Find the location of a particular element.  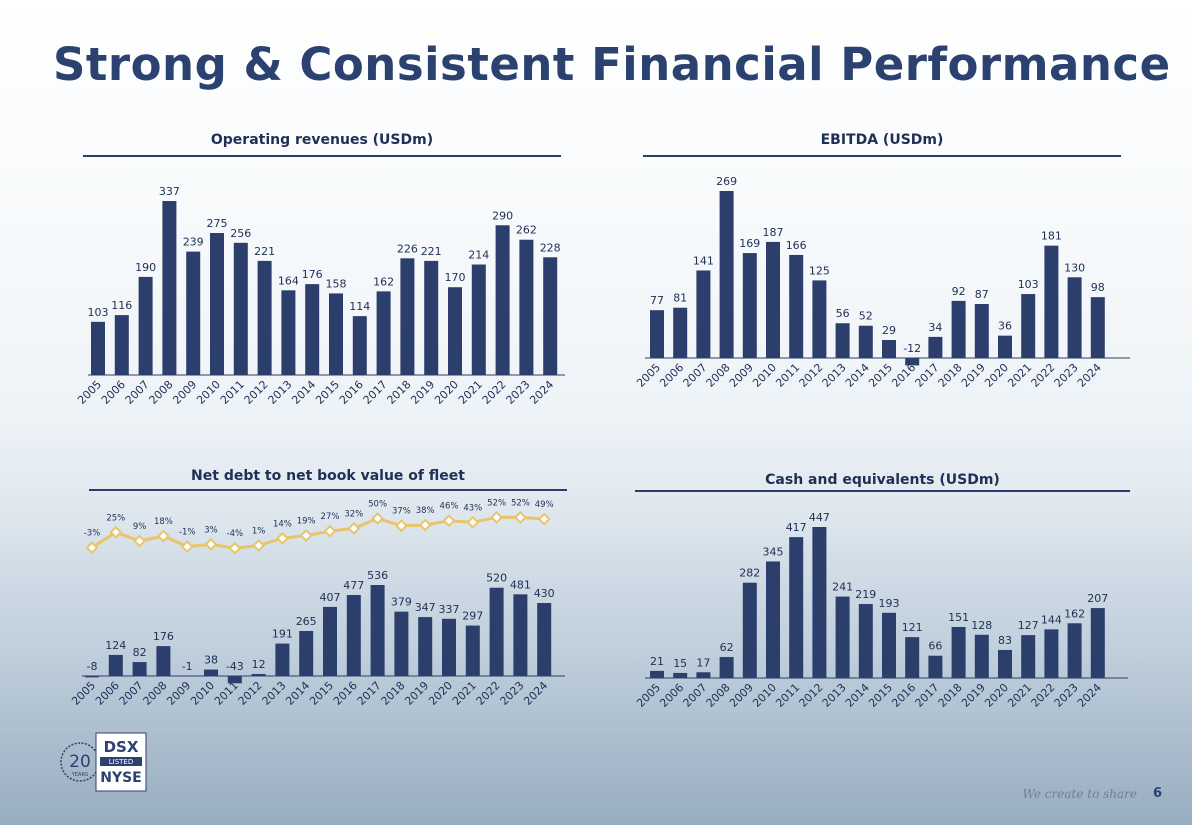

ebitda-bar-2015 is located at coordinates (889, 348).